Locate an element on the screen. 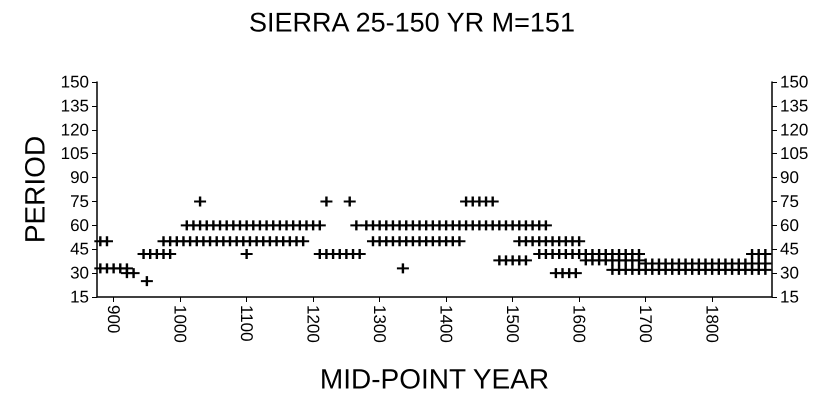  y-tick-label: 15 is located at coordinates (79, 297).